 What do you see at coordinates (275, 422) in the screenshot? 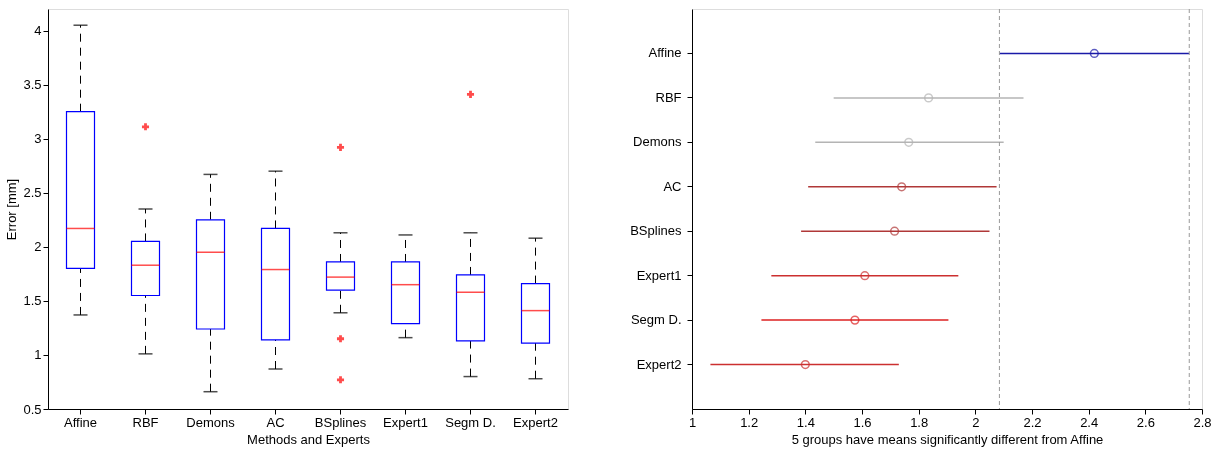
I see `x-tick-label: AC` at bounding box center [275, 422].